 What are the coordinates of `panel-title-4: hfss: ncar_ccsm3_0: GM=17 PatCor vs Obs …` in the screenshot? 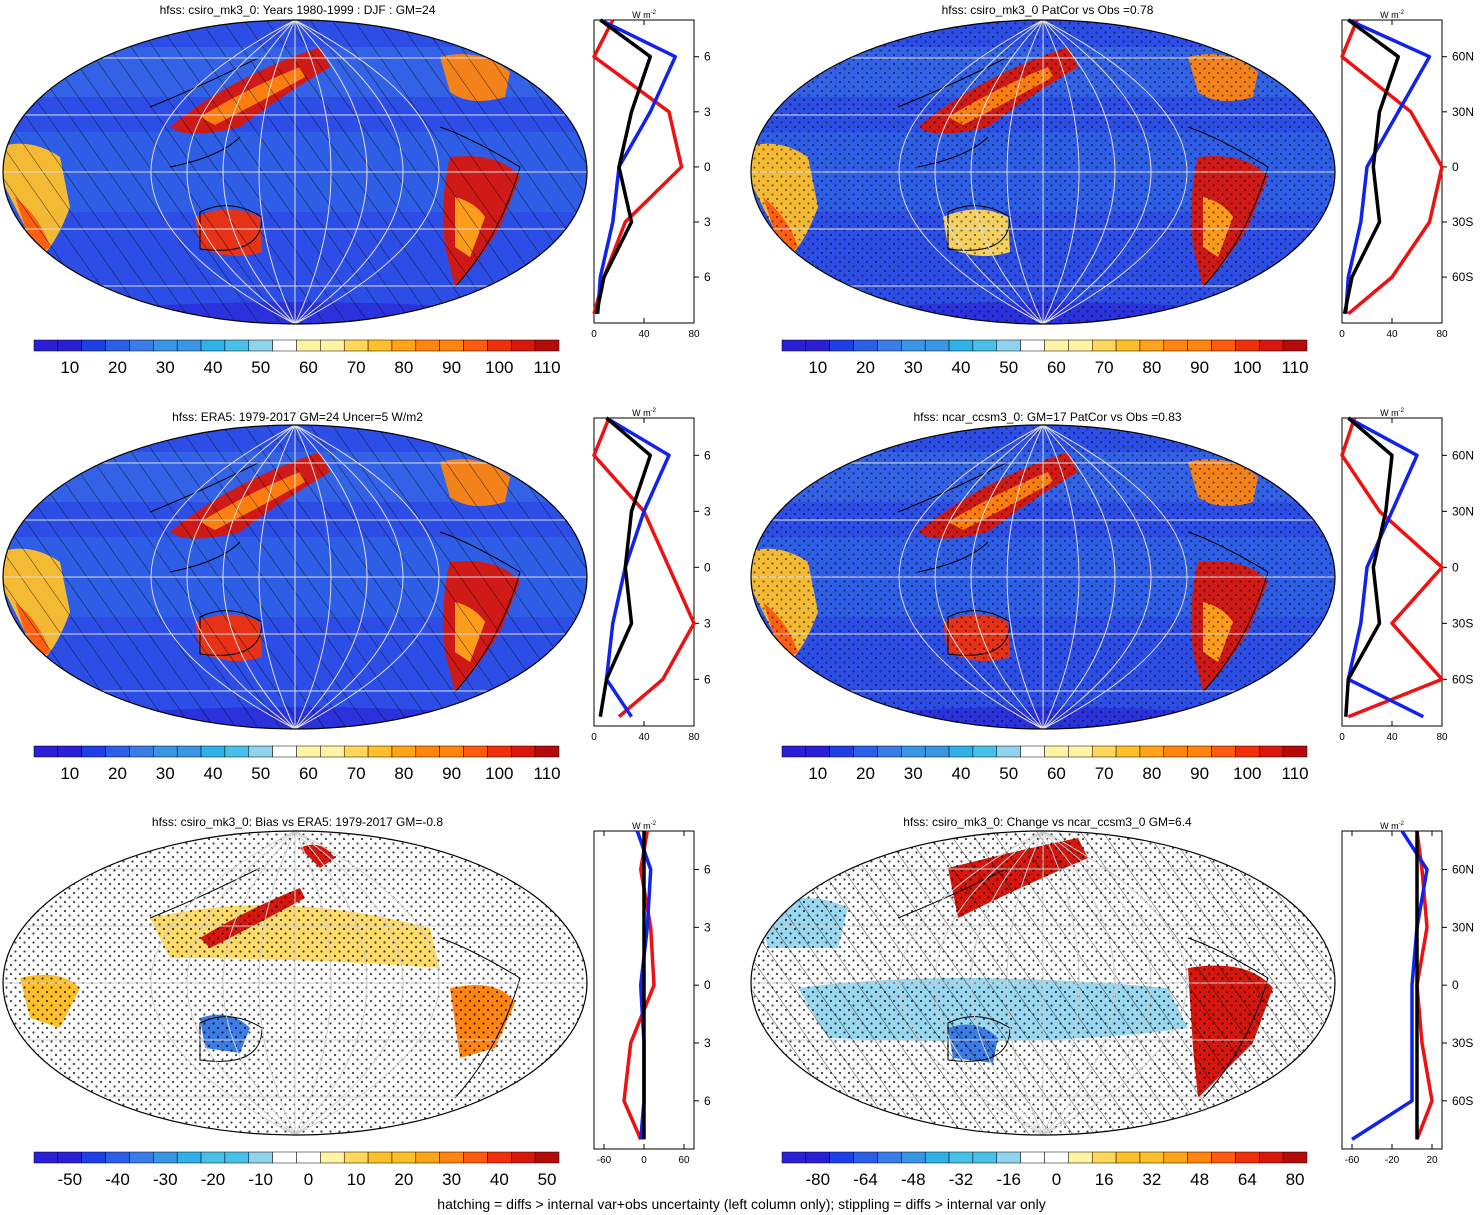 It's located at (1047, 417).